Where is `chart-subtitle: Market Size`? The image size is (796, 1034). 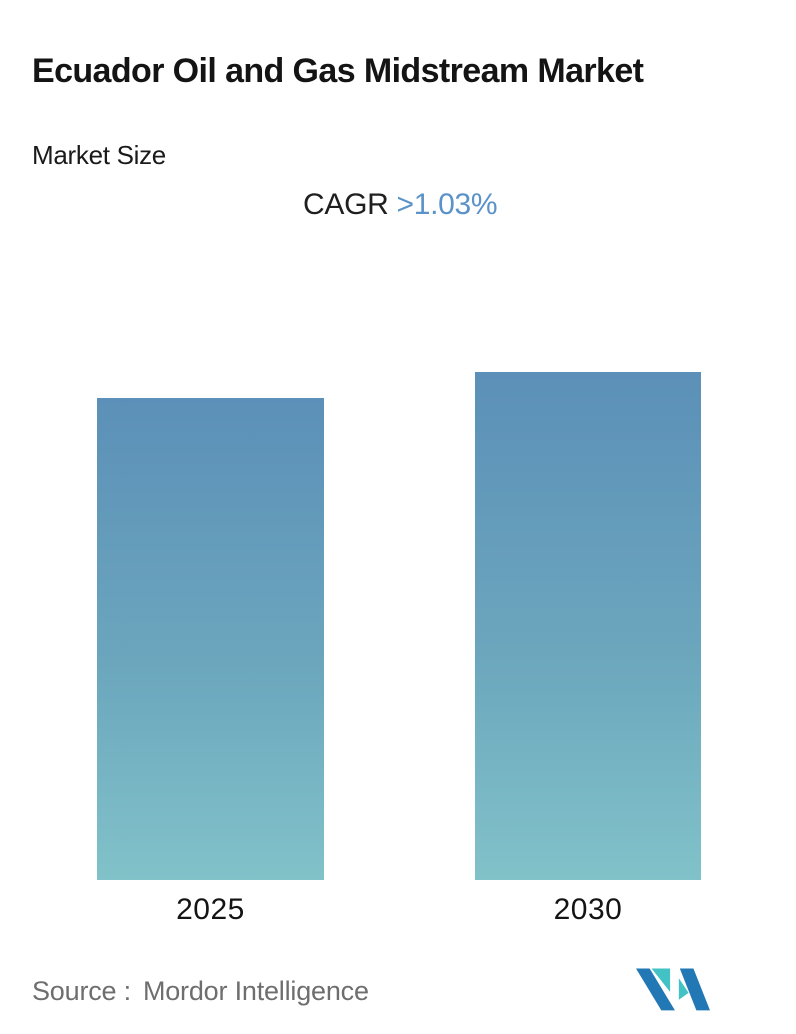 chart-subtitle: Market Size is located at coordinates (99, 155).